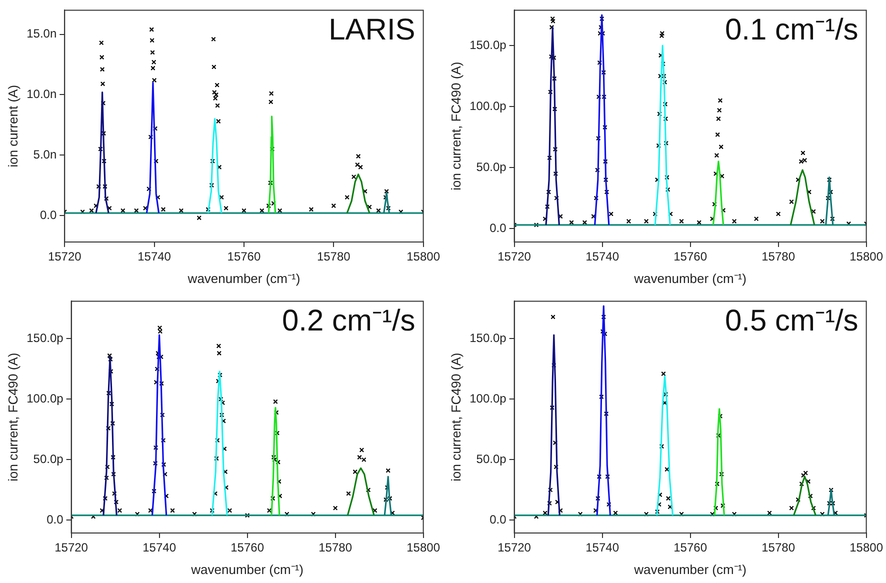  What do you see at coordinates (12, 126) in the screenshot?
I see `y-axis-title: ion current (A)` at bounding box center [12, 126].